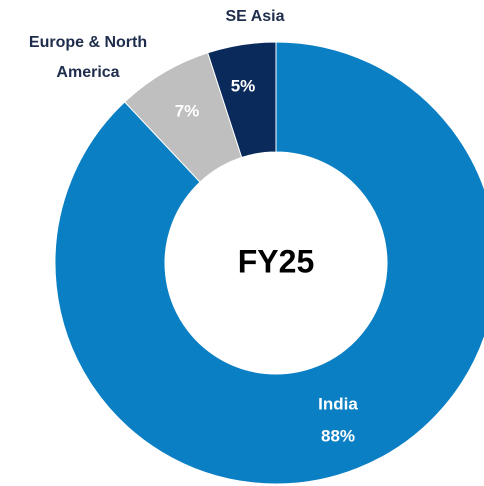 This screenshot has width=484, height=486. Describe the element at coordinates (276, 261) in the screenshot. I see `center-label: FY25` at that location.